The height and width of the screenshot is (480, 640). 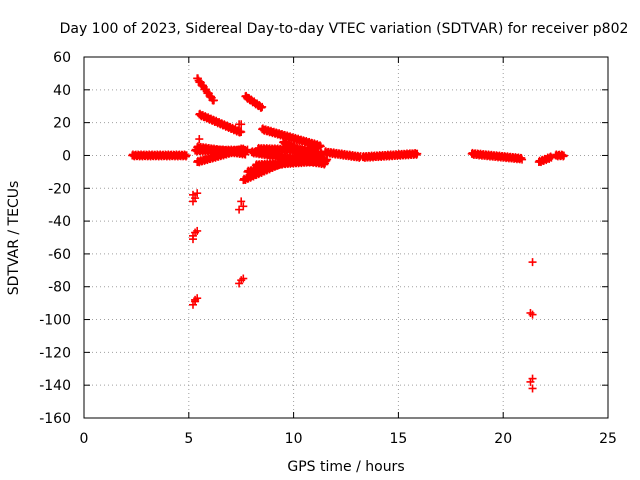 What do you see at coordinates (345, 467) in the screenshot?
I see `x-axis-label: GPS time / hours` at bounding box center [345, 467].